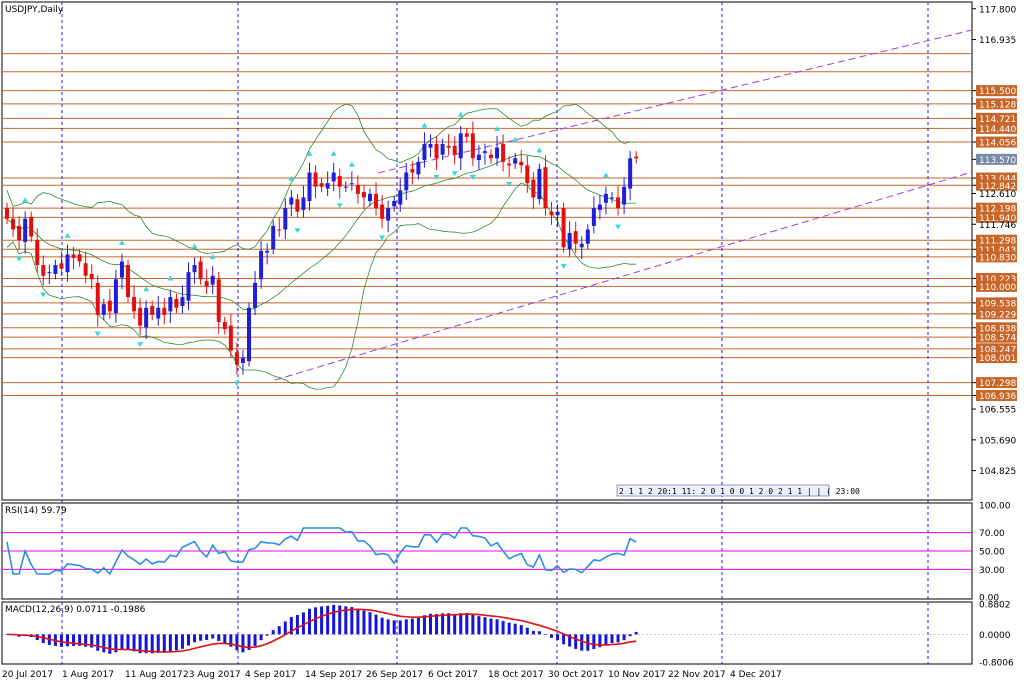  I want to click on price-axis-label: 115.128, so click(997, 105).